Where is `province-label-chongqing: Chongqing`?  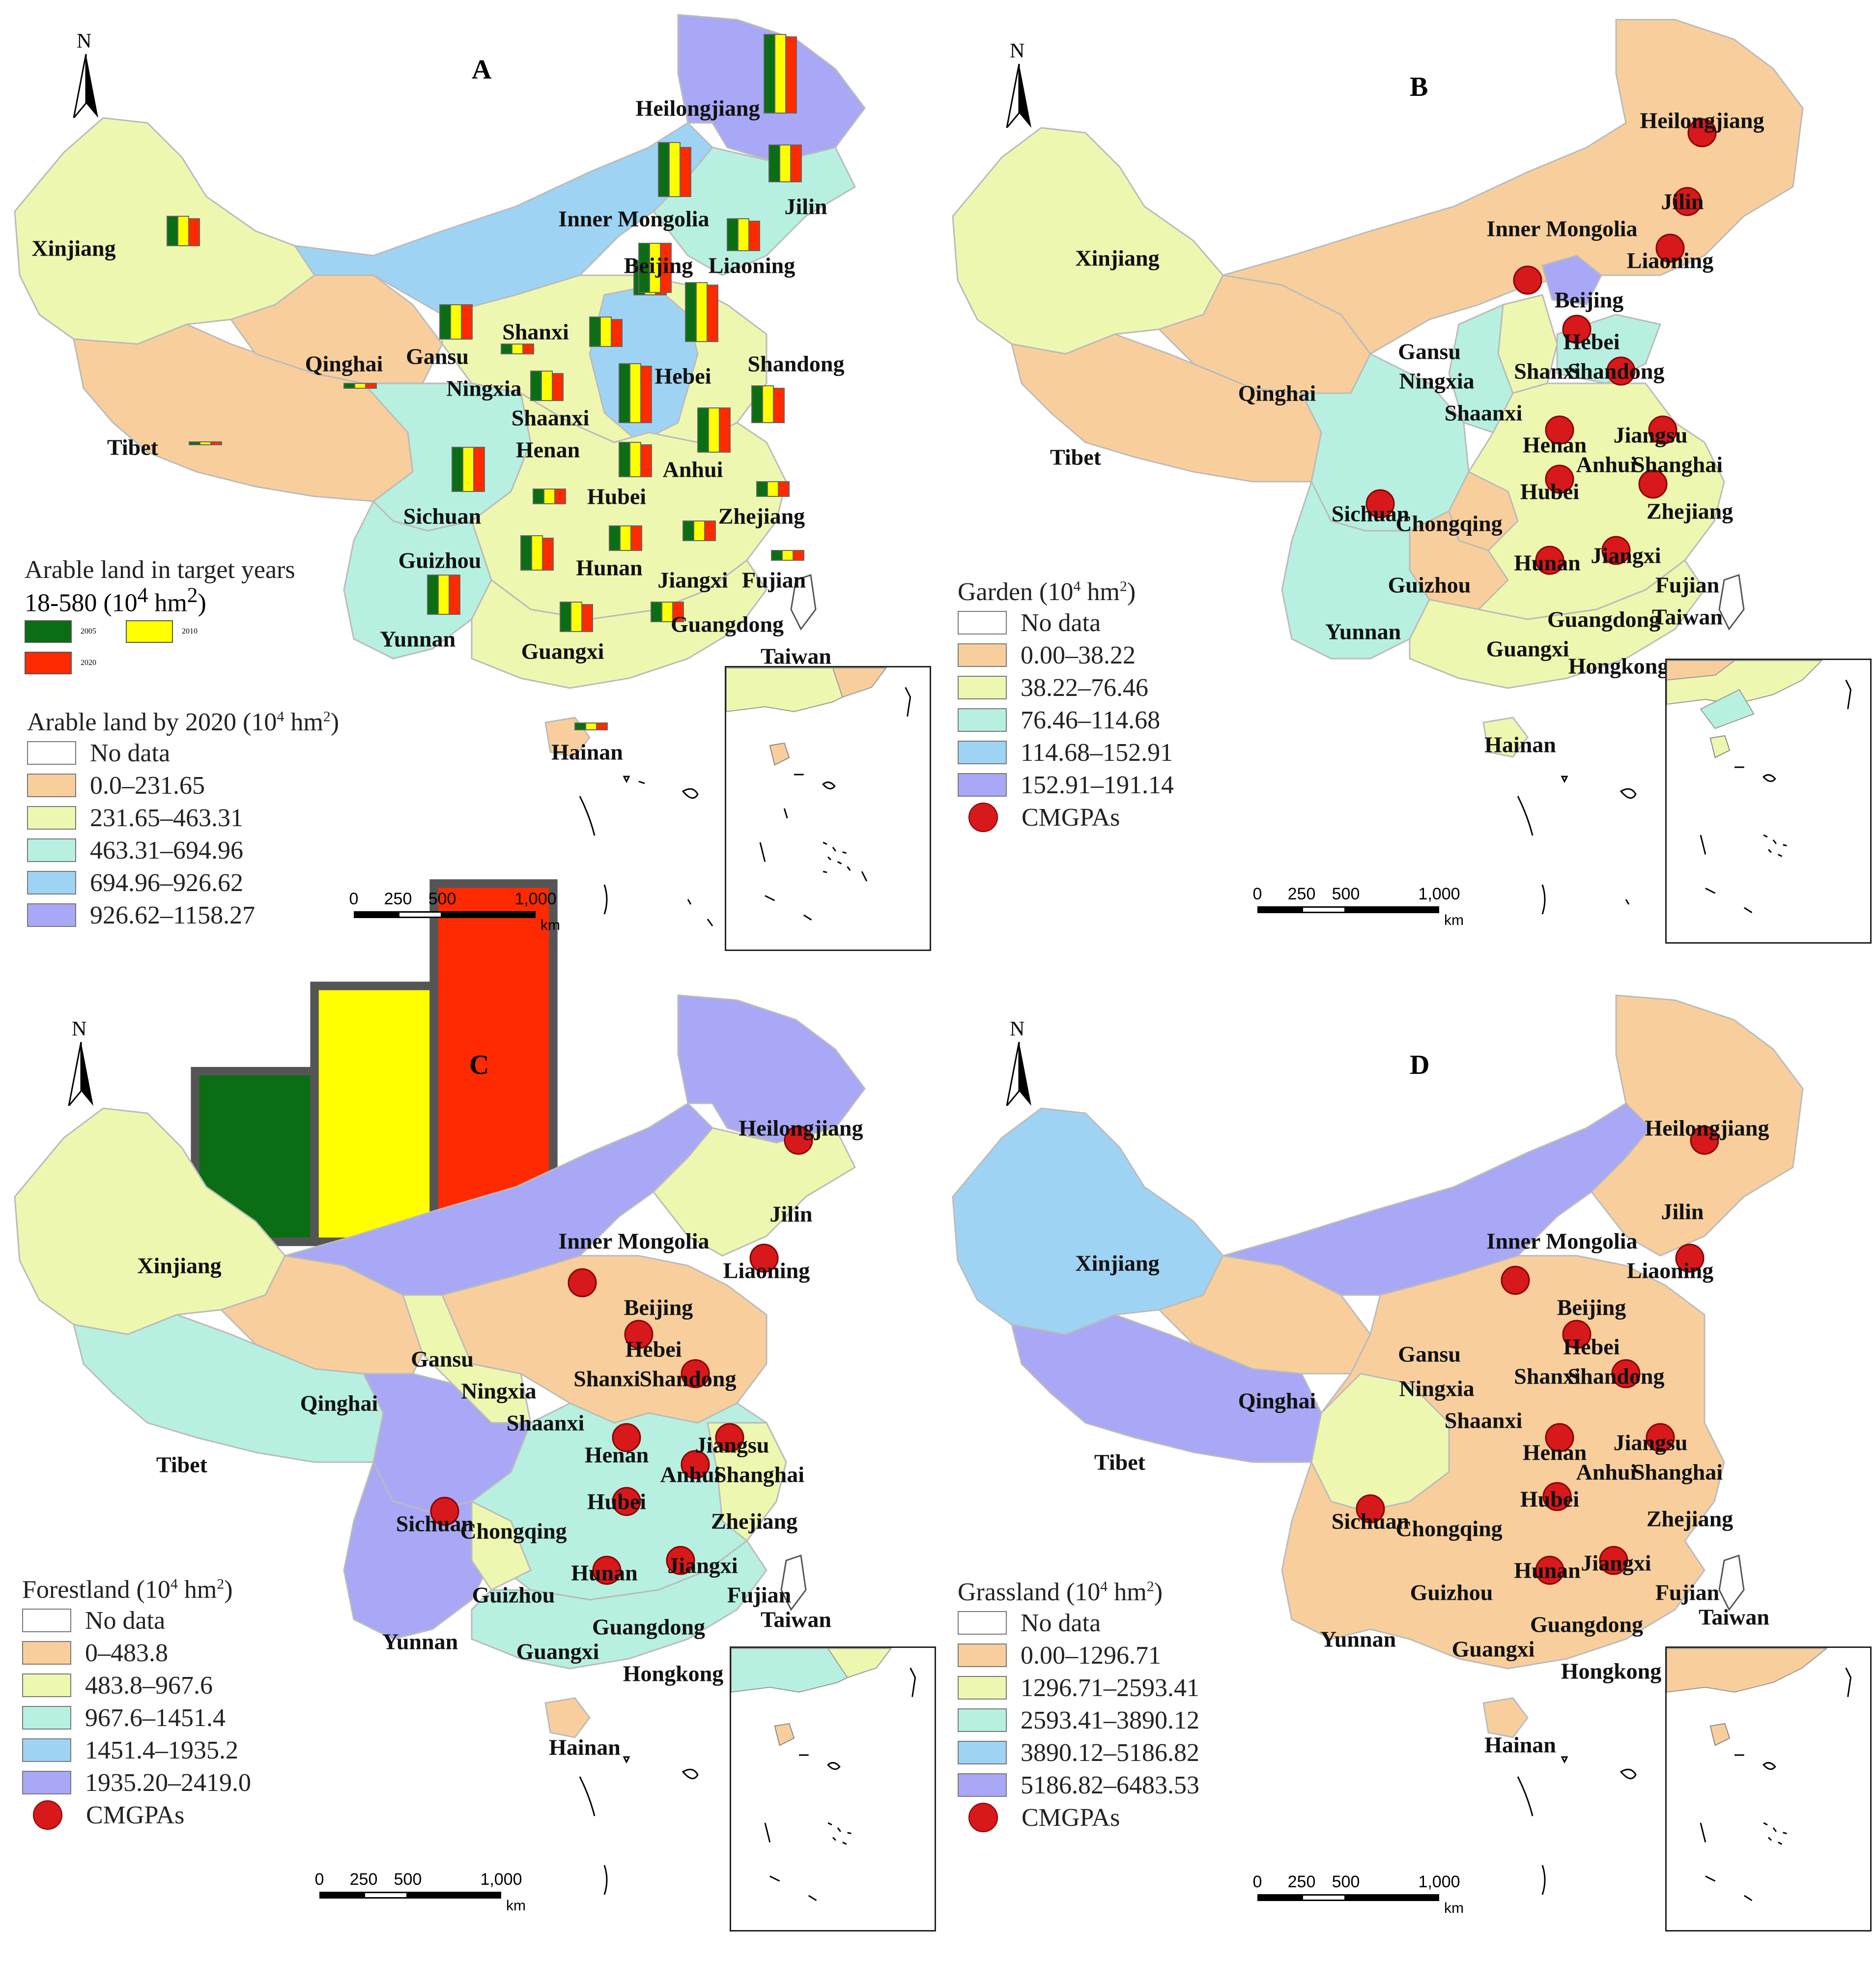
province-label-chongqing: Chongqing is located at coordinates (513, 1531).